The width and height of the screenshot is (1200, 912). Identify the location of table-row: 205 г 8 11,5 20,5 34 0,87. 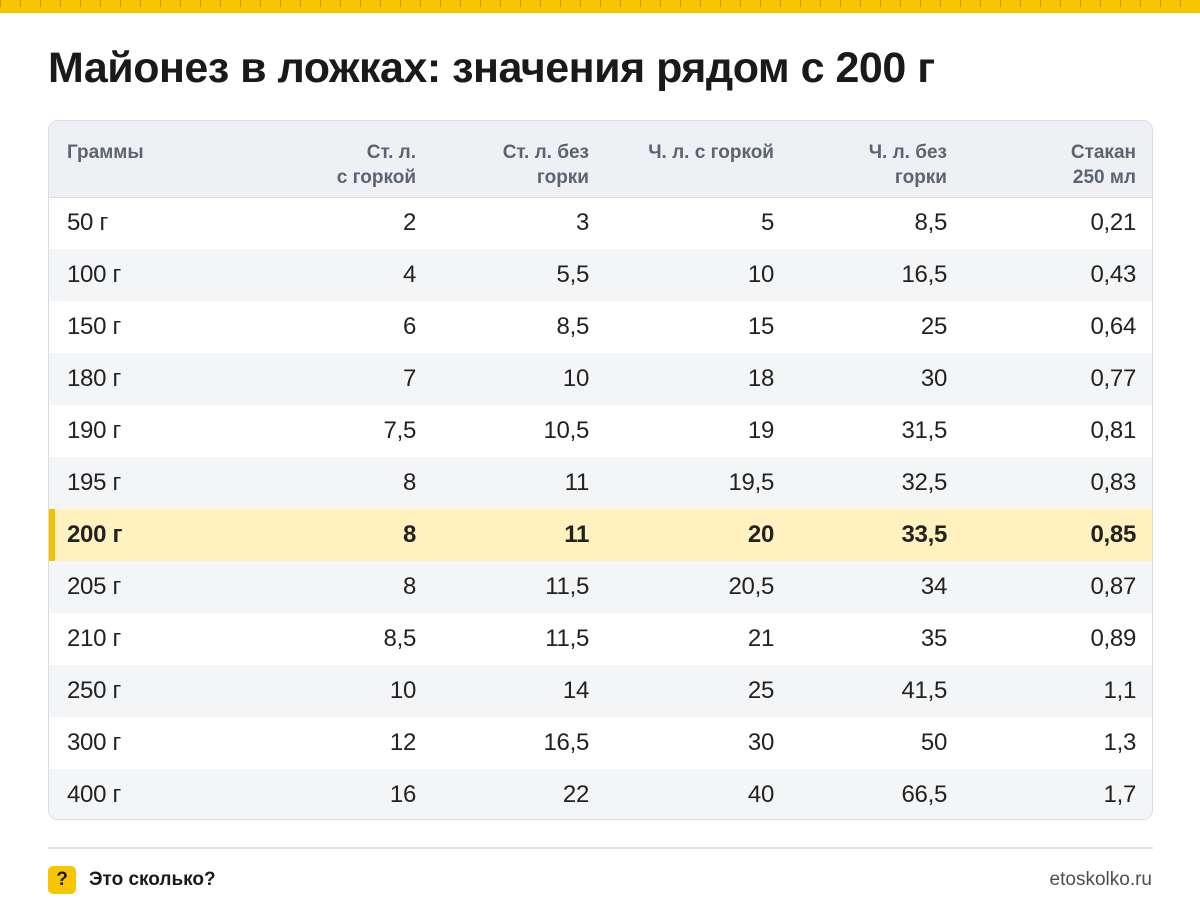
(600, 587).